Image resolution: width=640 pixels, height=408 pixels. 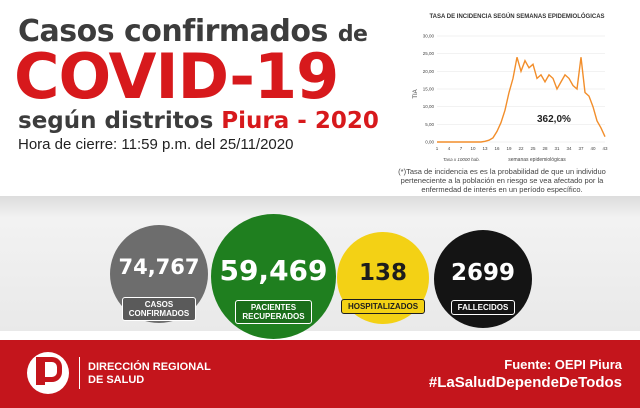 I want to click on stat-hospitalizados-label: HOSPITALIZADOS, so click(x=383, y=306).